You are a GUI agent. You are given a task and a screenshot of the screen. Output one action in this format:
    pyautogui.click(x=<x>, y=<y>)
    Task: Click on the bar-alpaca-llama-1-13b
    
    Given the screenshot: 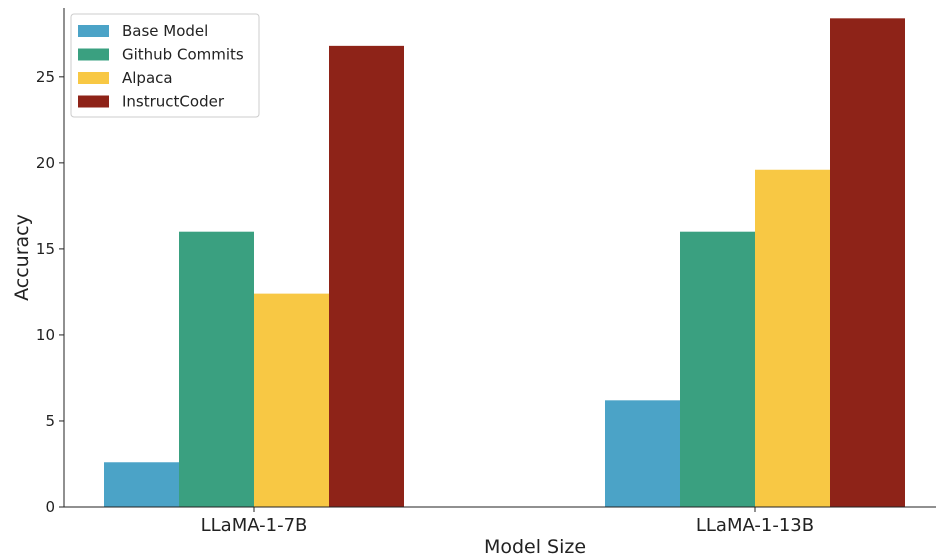 What is the action you would take?
    pyautogui.click(x=792, y=338)
    